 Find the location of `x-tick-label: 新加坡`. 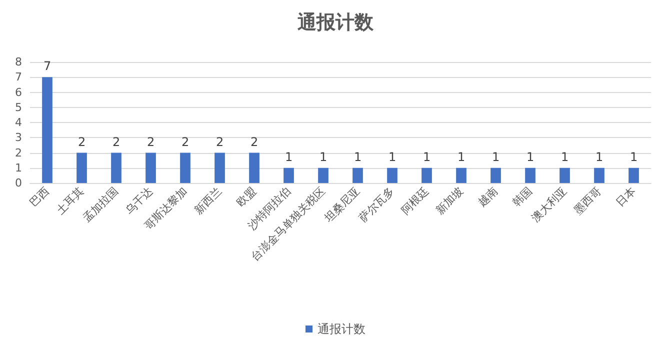

x-tick-label: 新加坡 is located at coordinates (449, 200).